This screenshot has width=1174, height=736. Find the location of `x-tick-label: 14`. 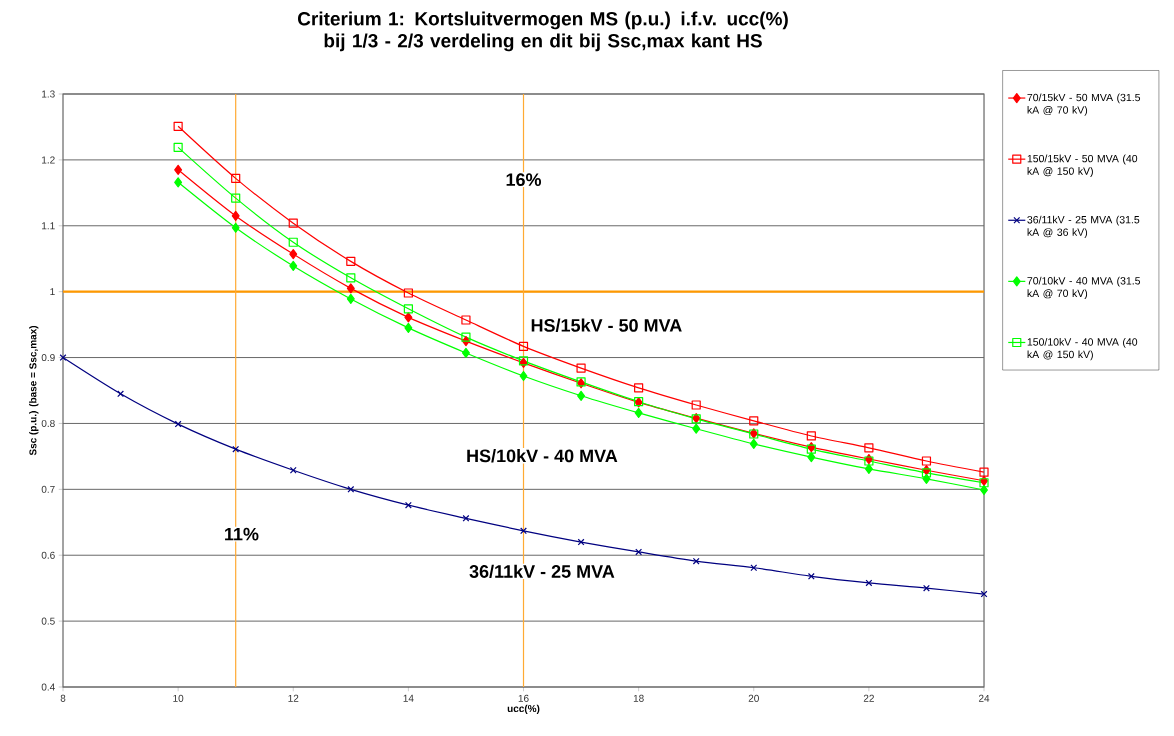

x-tick-label: 14 is located at coordinates (408, 698).